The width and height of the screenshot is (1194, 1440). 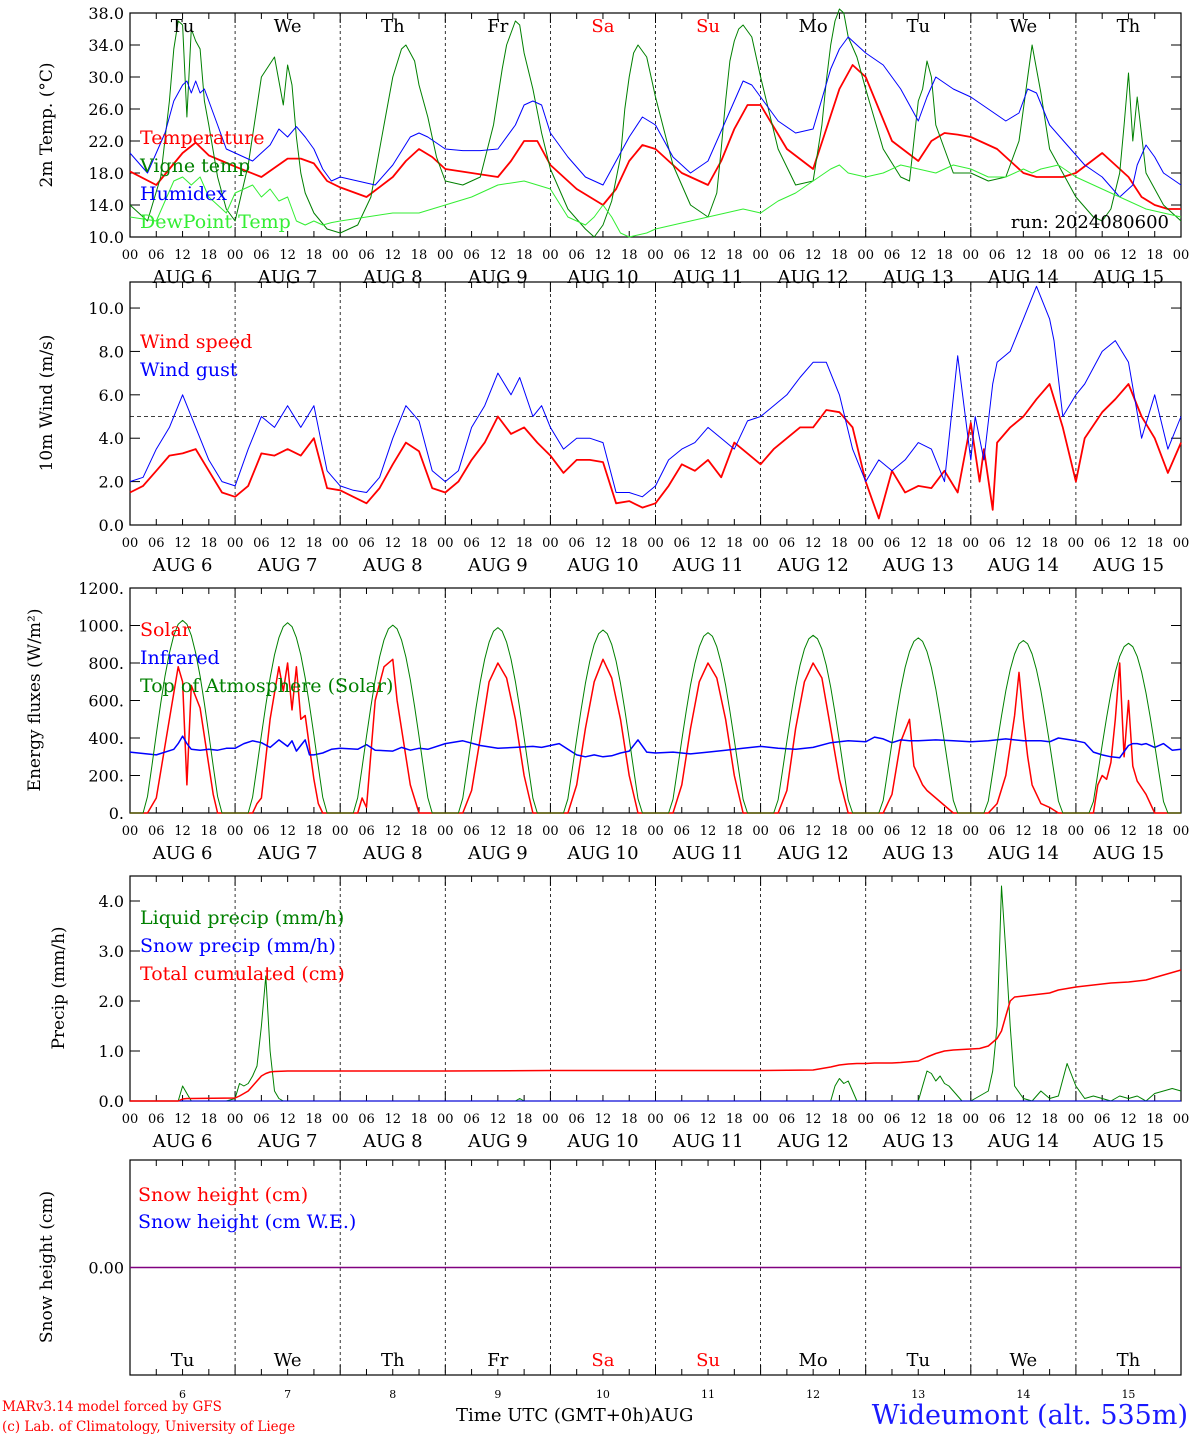 What do you see at coordinates (106, 663) in the screenshot?
I see `y-tick-label: 800.` at bounding box center [106, 663].